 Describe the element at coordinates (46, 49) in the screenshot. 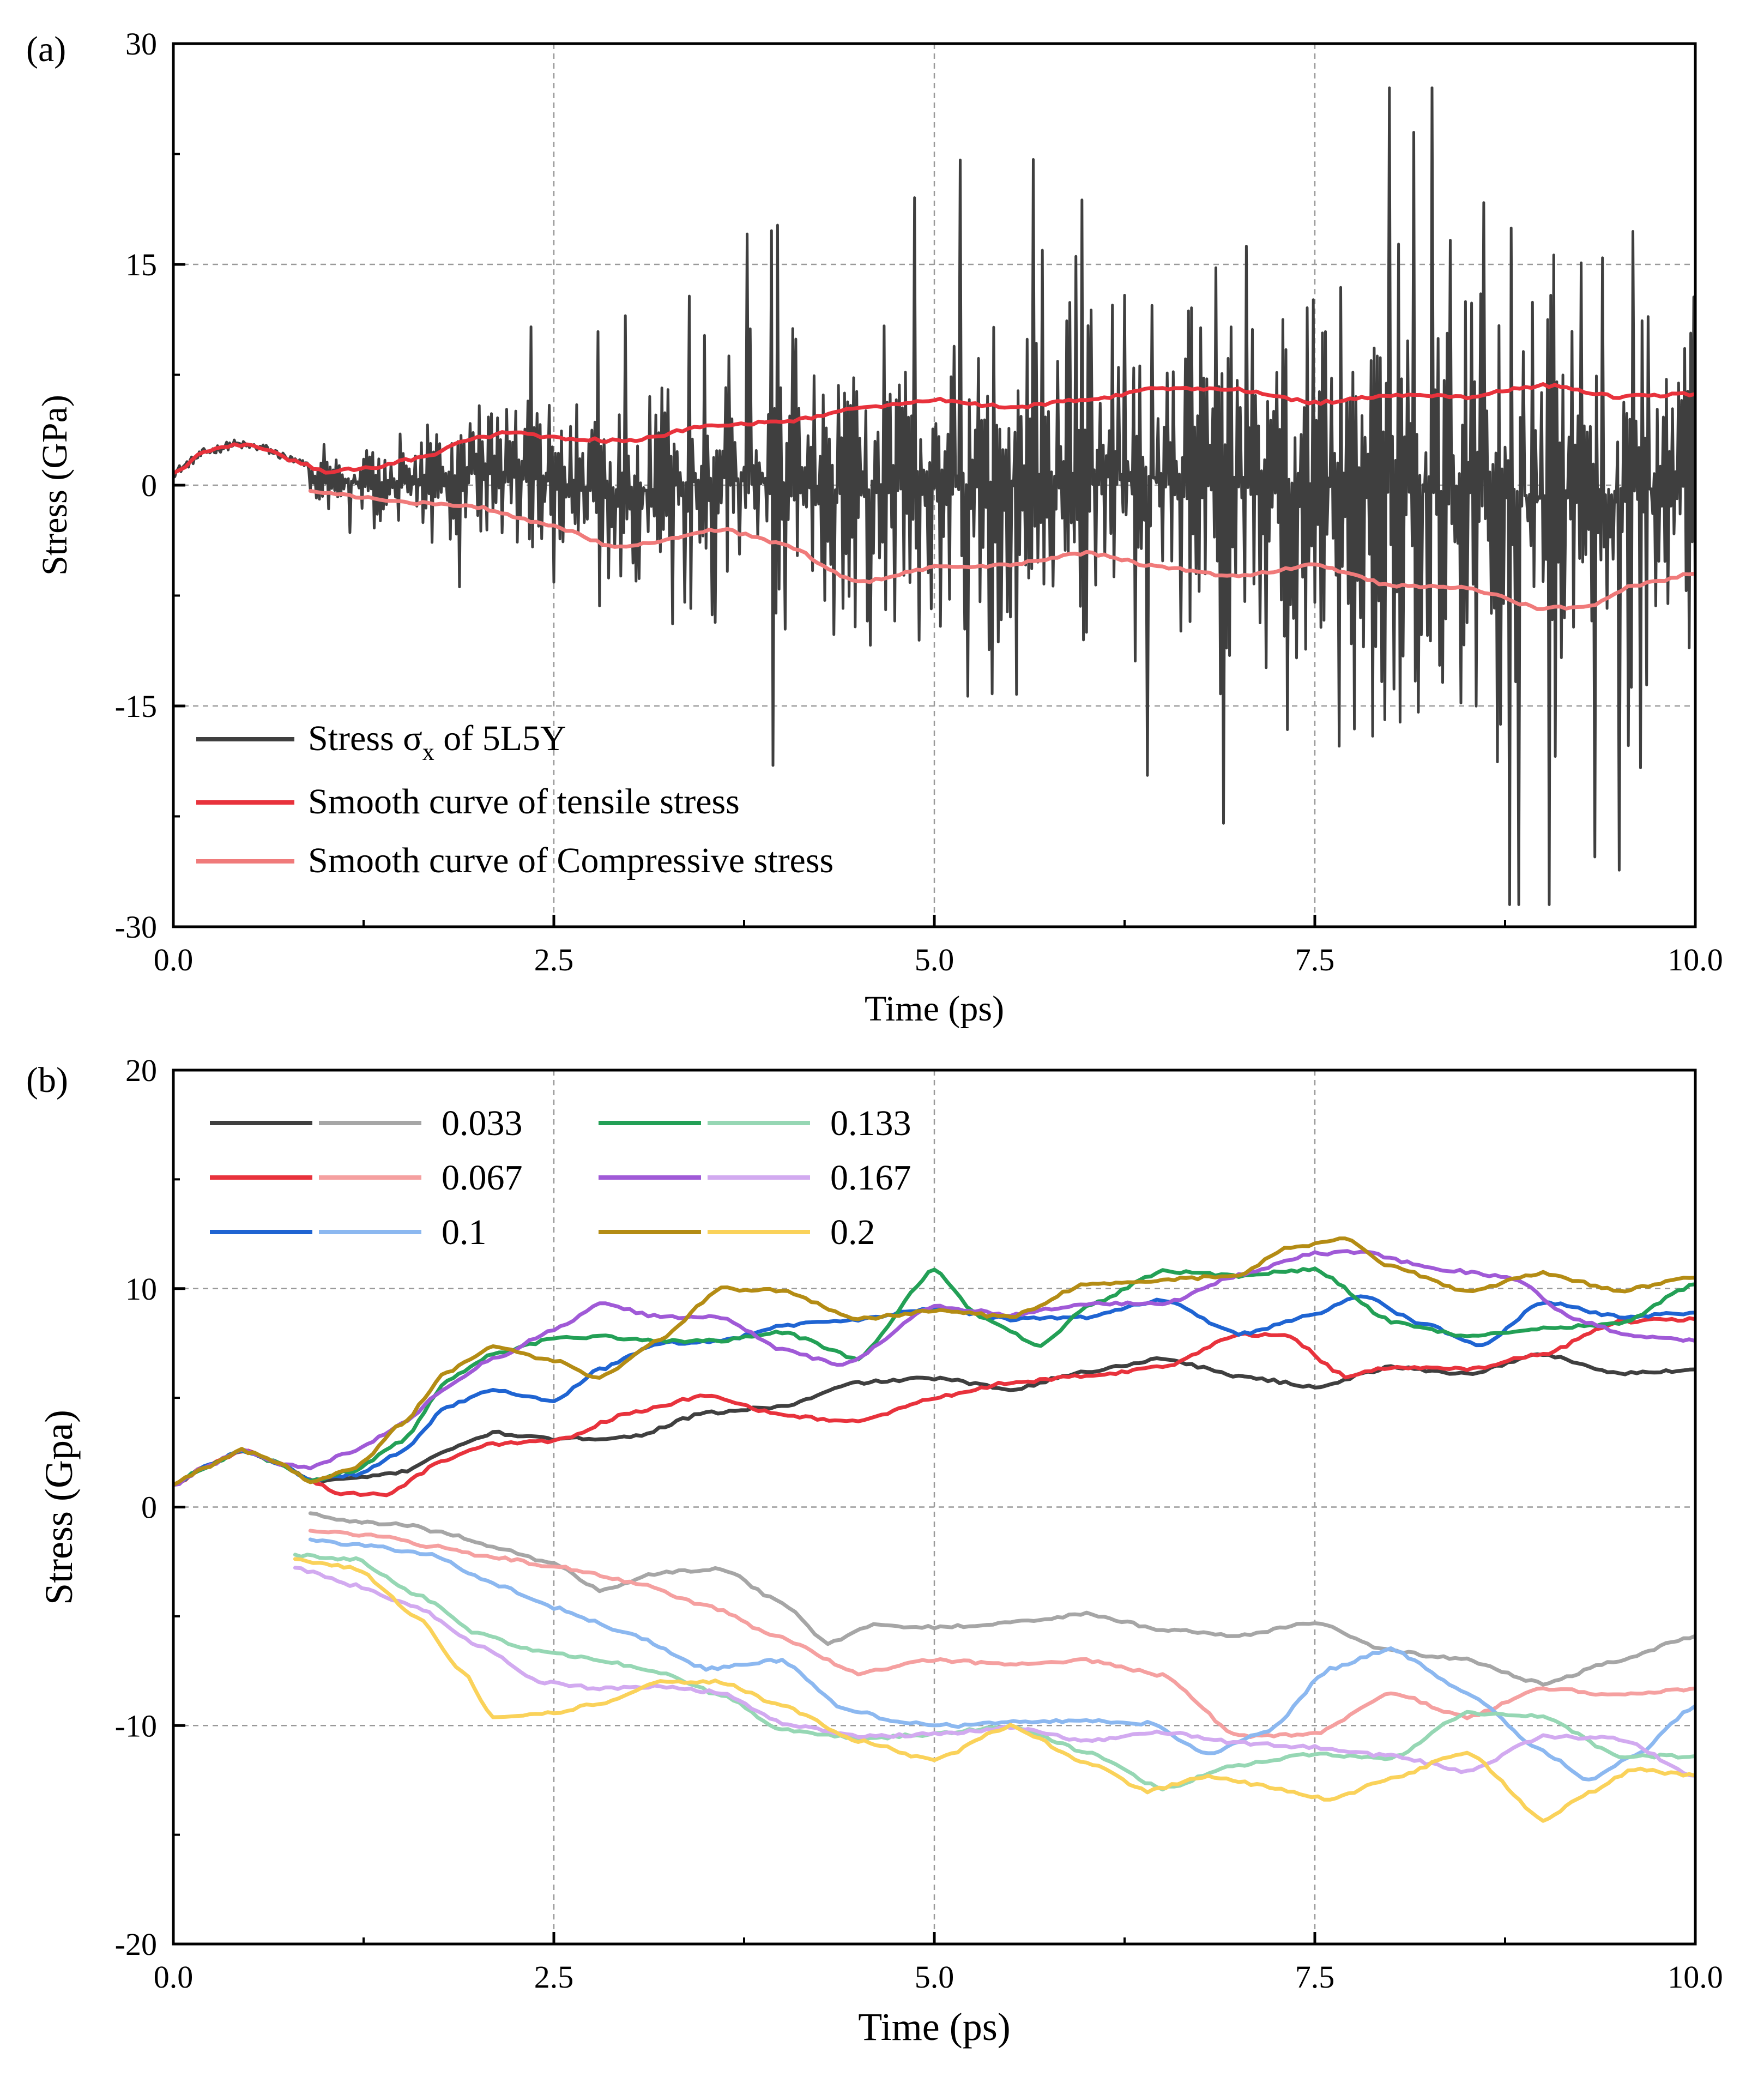

I see `panel-a-tag: (a)` at that location.